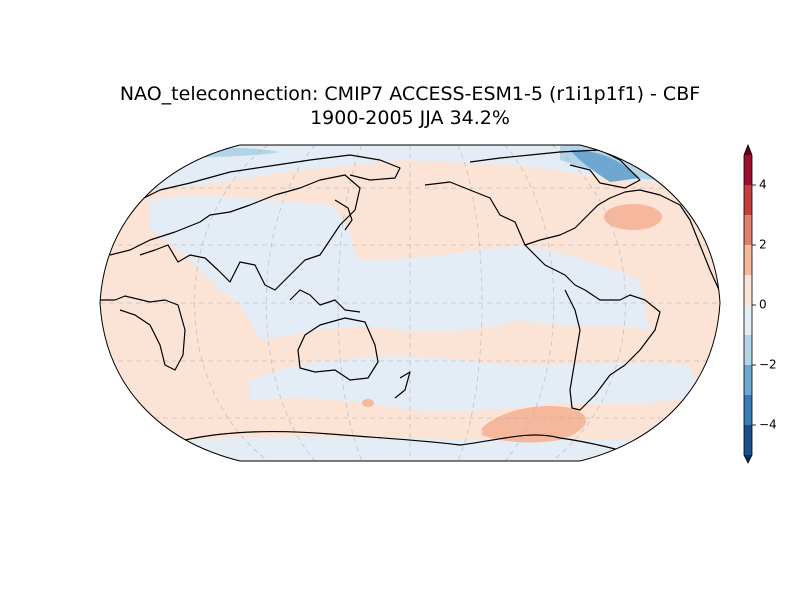 This screenshot has height=600, width=800. What do you see at coordinates (748, 459) in the screenshot?
I see `colorbar-extend-under` at bounding box center [748, 459].